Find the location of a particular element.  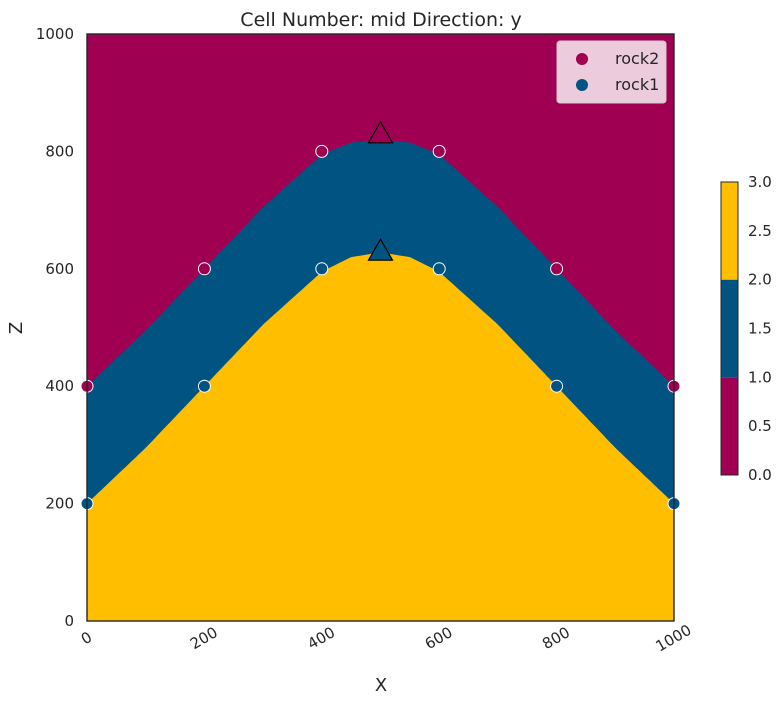

y-axis-label: Z is located at coordinates (16, 328).